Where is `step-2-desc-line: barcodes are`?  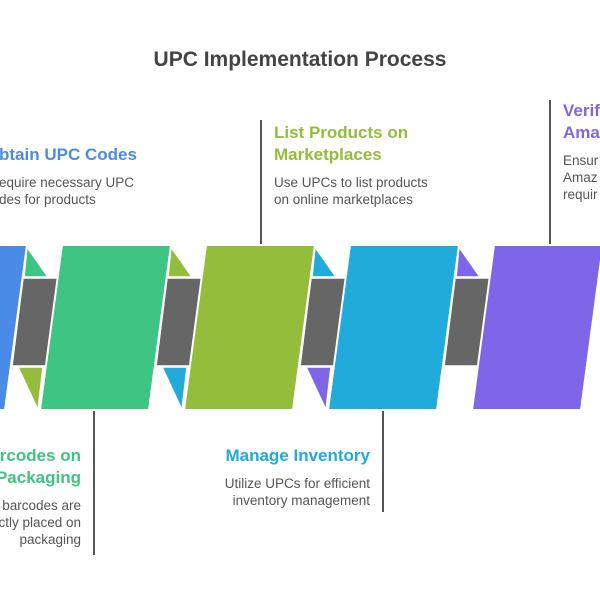
step-2-desc-line: barcodes are is located at coordinates (41, 505).